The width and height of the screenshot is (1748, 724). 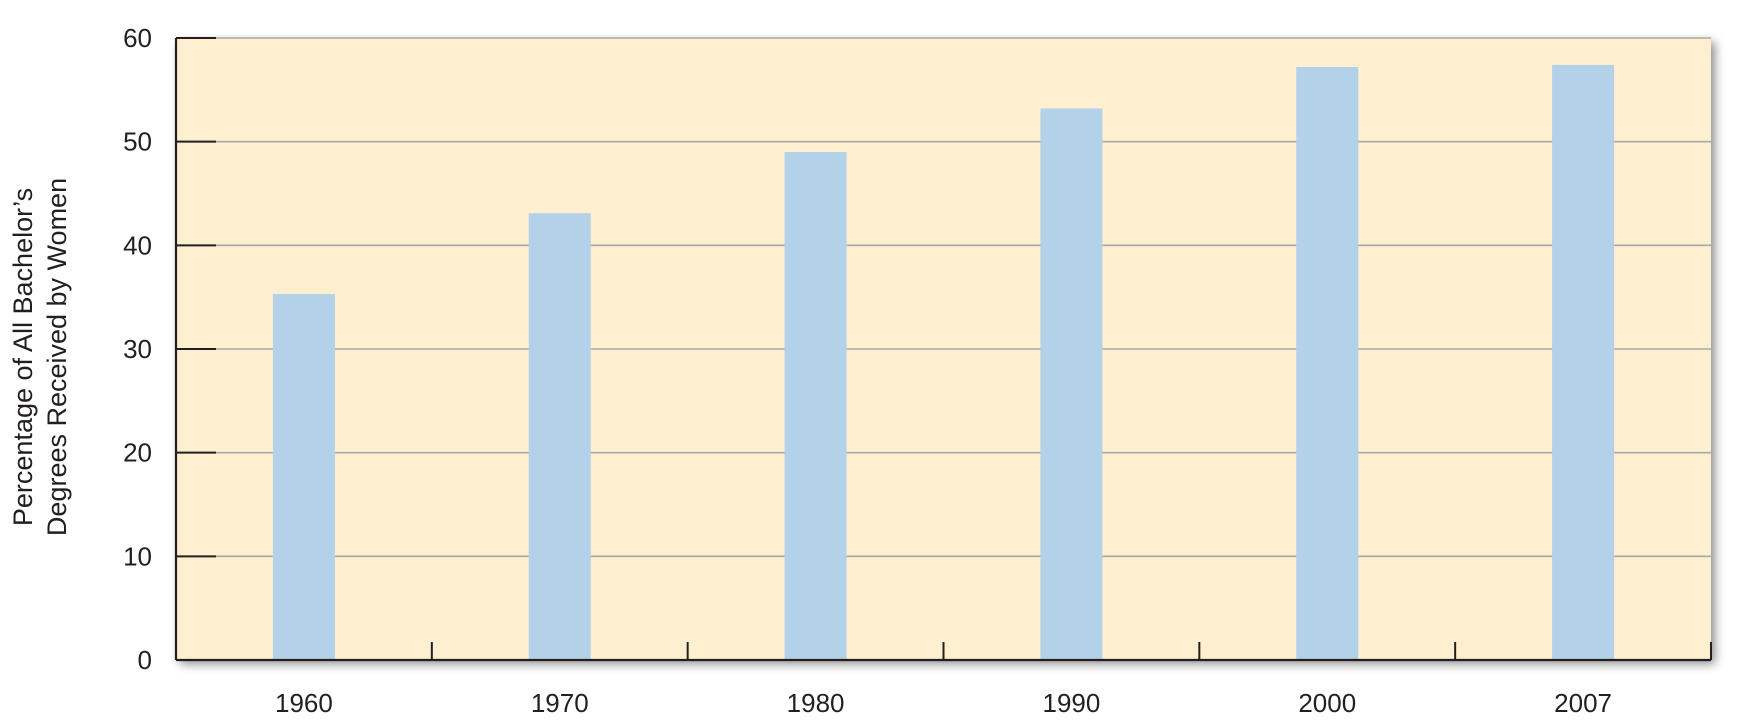 What do you see at coordinates (1583, 703) in the screenshot?
I see `x-tick-label: 2007` at bounding box center [1583, 703].